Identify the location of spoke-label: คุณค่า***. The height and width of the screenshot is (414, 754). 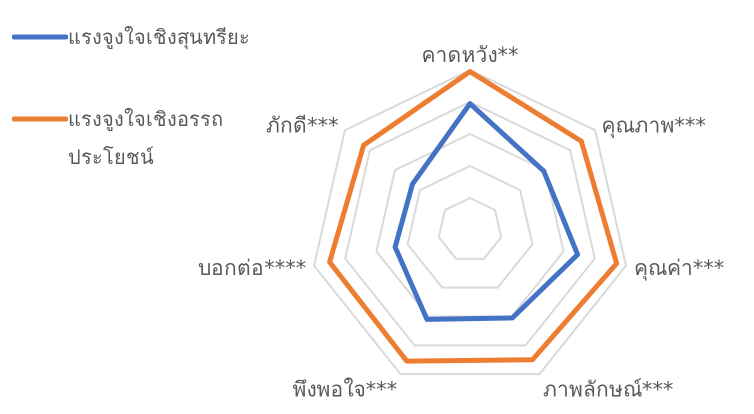
(679, 268).